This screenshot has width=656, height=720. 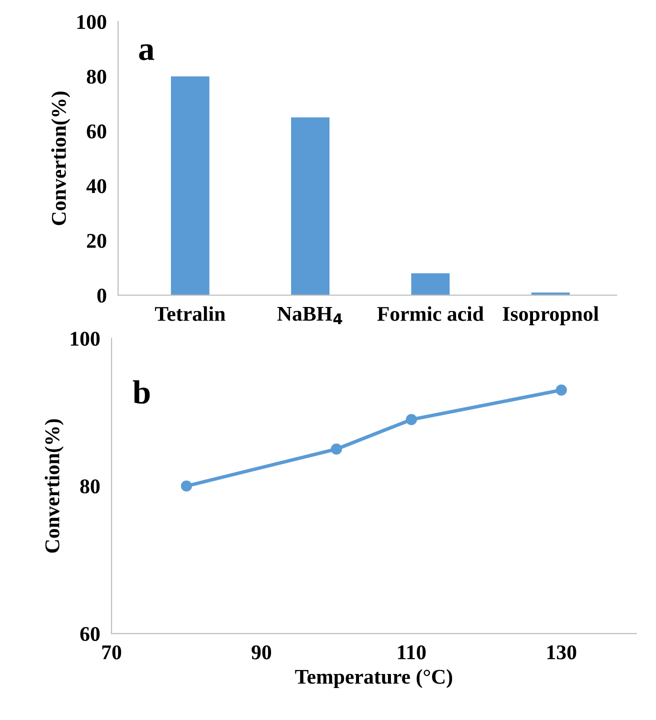 I want to click on y-tick-label: 0, so click(x=101, y=295).